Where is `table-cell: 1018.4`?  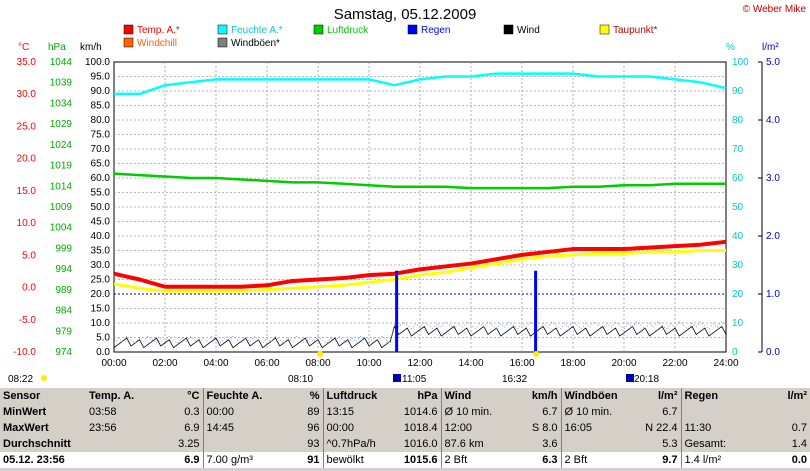 table-cell: 1018.4 is located at coordinates (420, 428).